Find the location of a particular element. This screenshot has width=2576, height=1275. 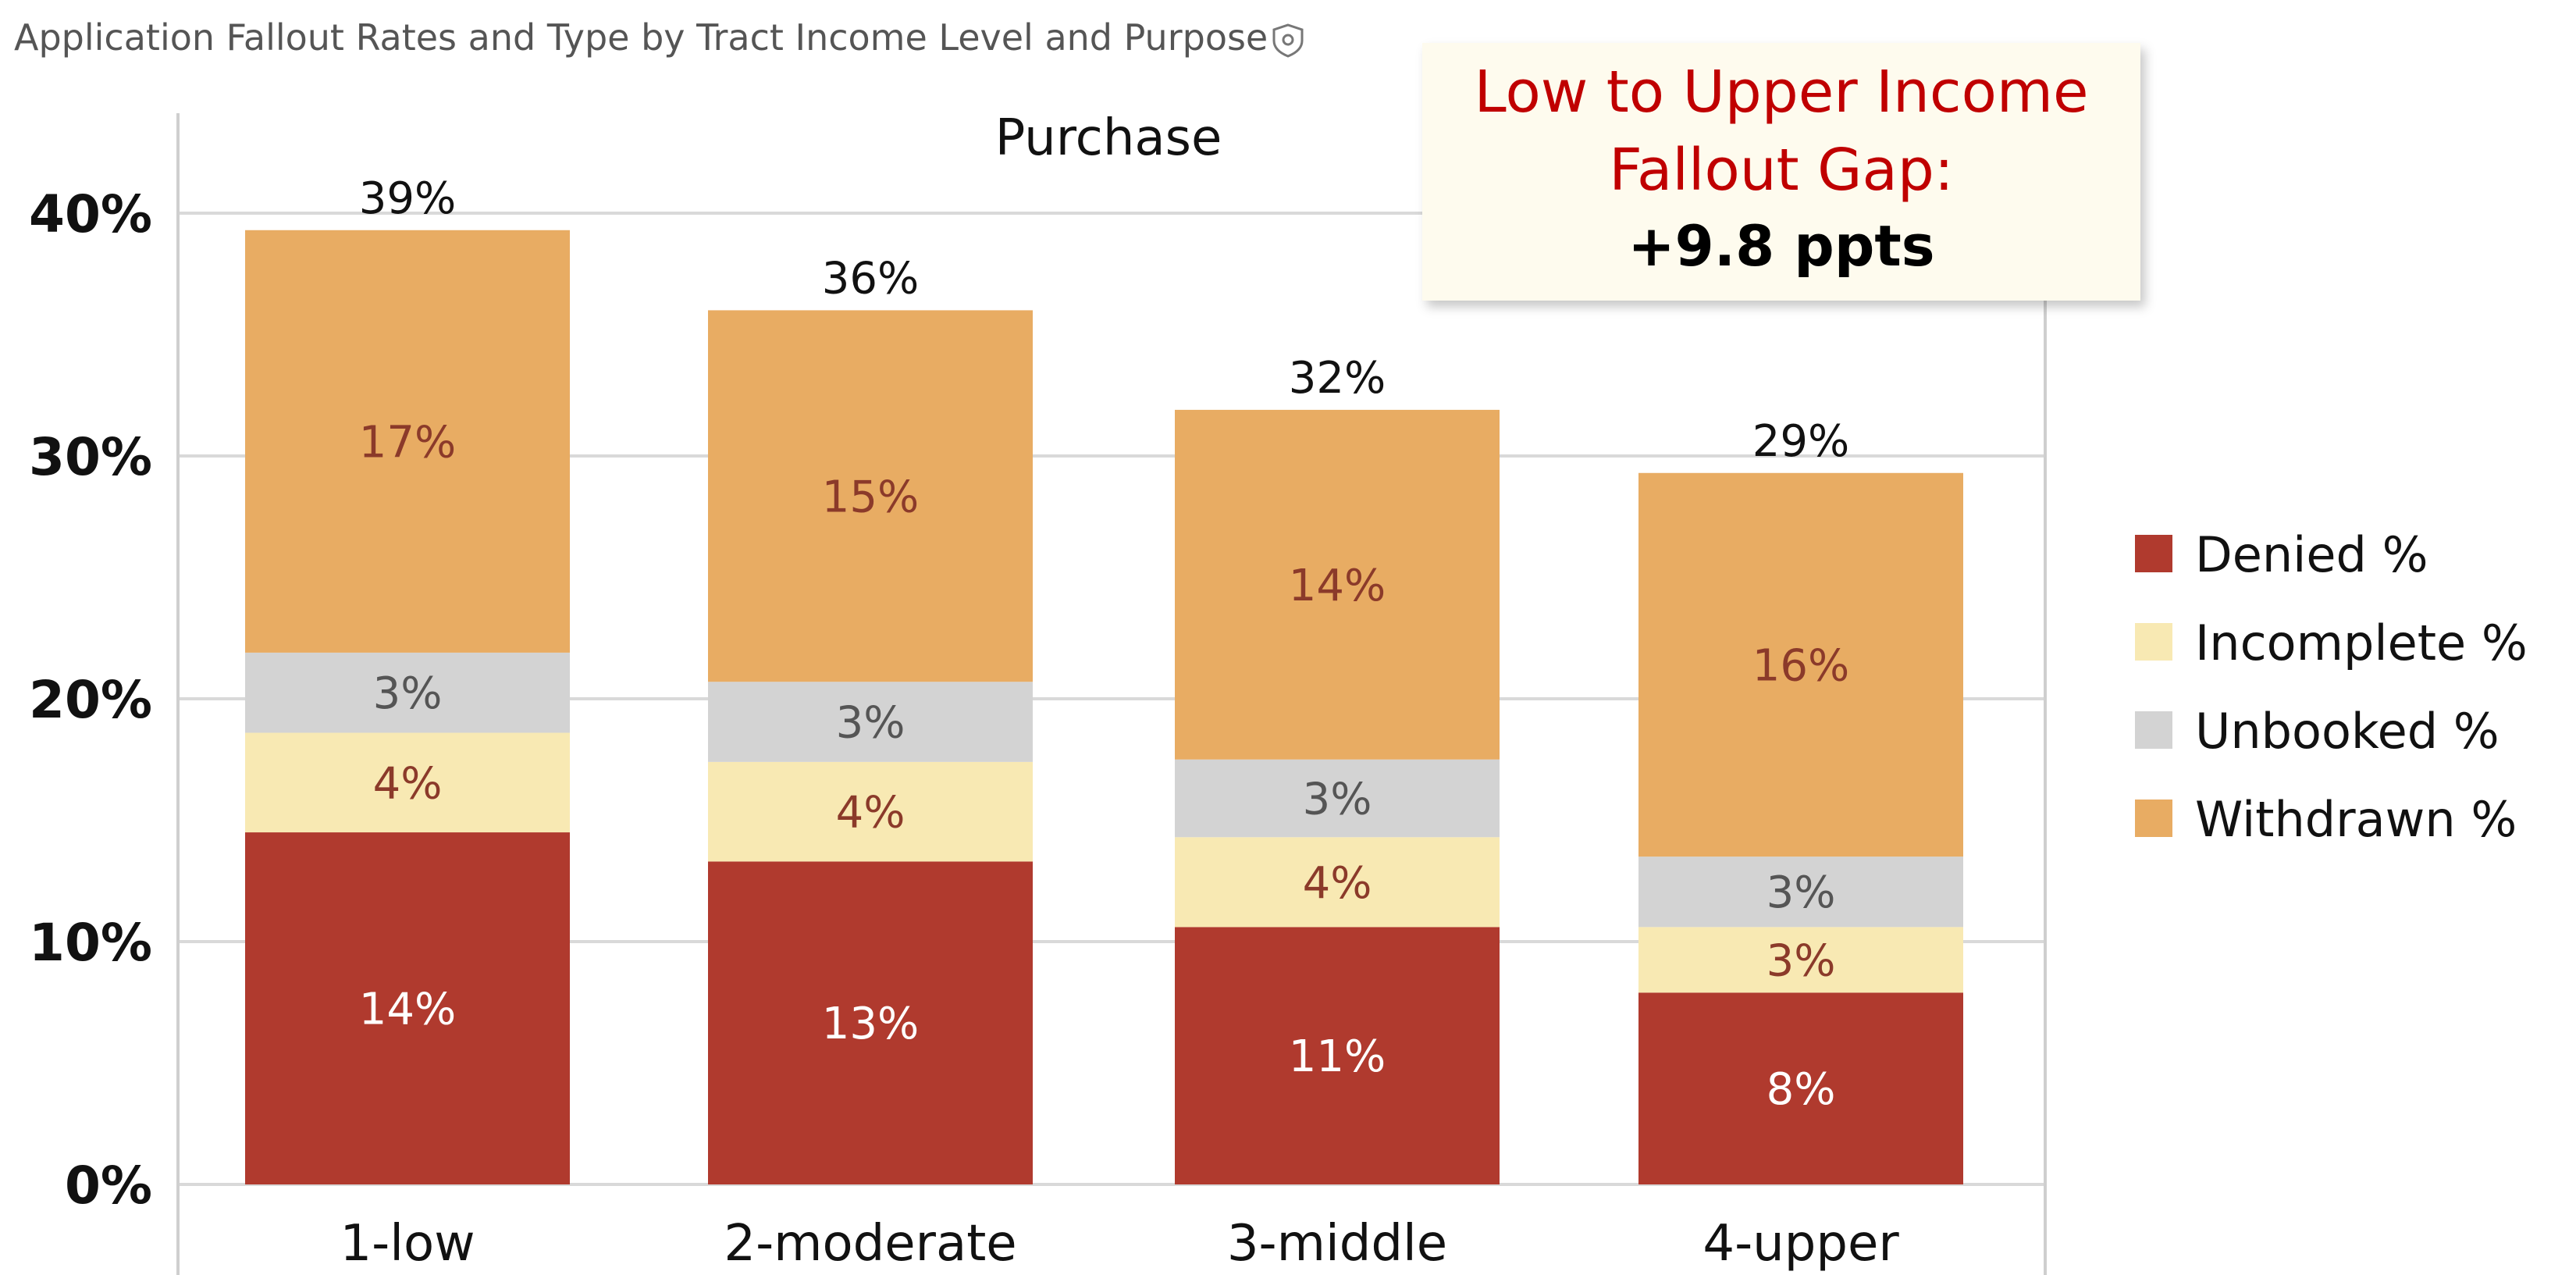

callout-line-3: +9.8 ppts is located at coordinates (1781, 246).